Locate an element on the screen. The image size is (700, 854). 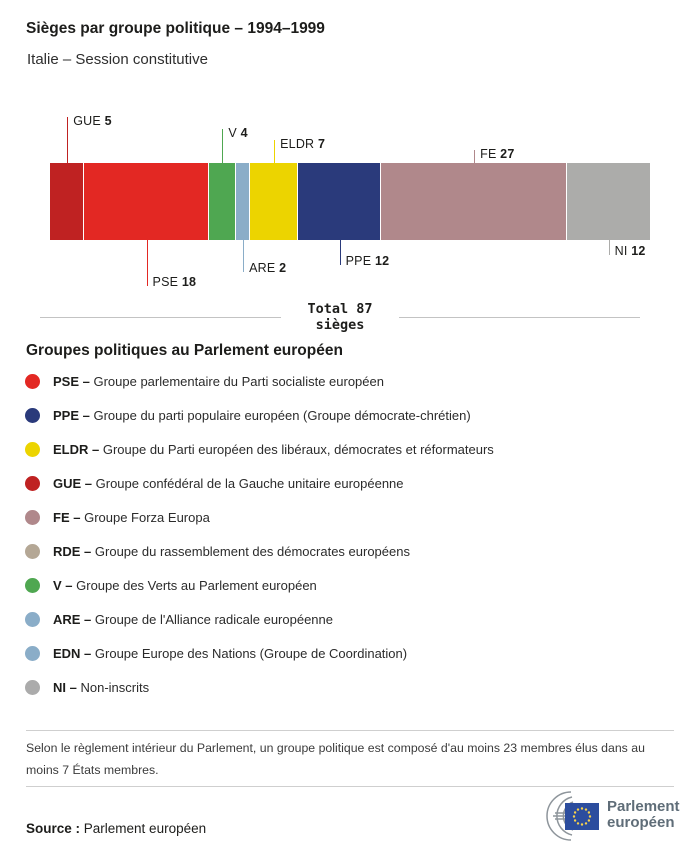
legend-dot-are is located at coordinates (32, 619).